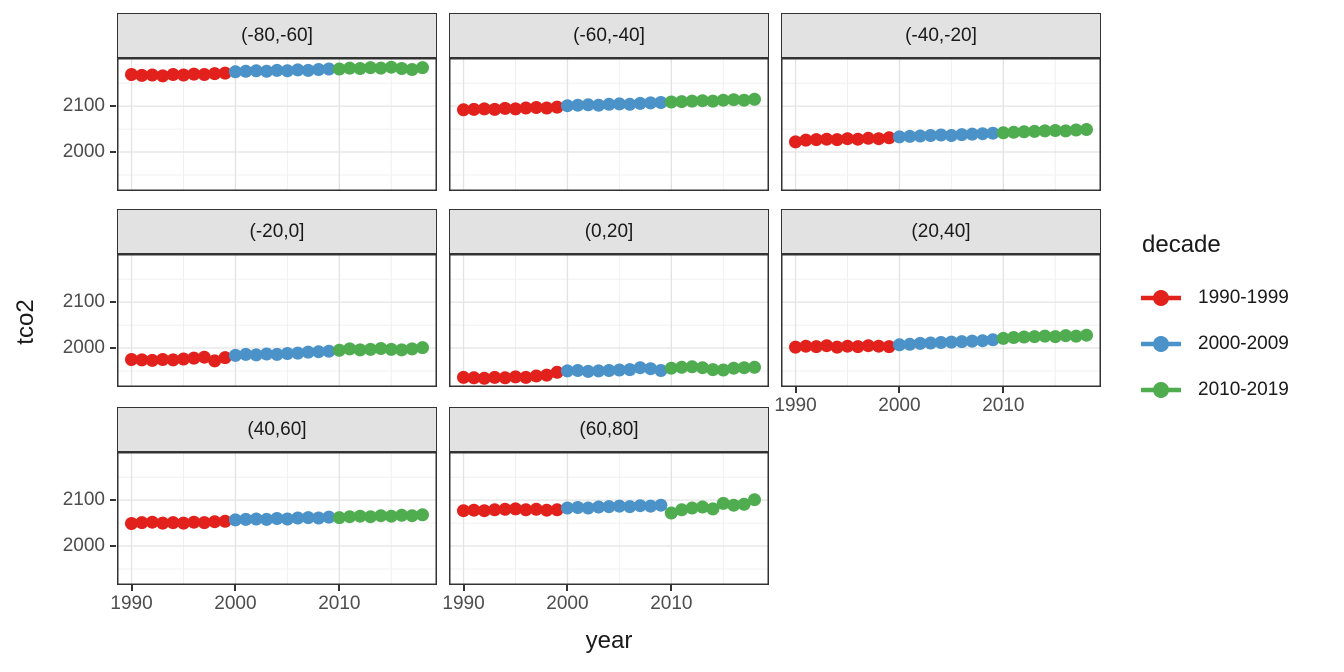 The width and height of the screenshot is (1344, 672). Describe the element at coordinates (1161, 390) in the screenshot. I see `legend-key` at that location.